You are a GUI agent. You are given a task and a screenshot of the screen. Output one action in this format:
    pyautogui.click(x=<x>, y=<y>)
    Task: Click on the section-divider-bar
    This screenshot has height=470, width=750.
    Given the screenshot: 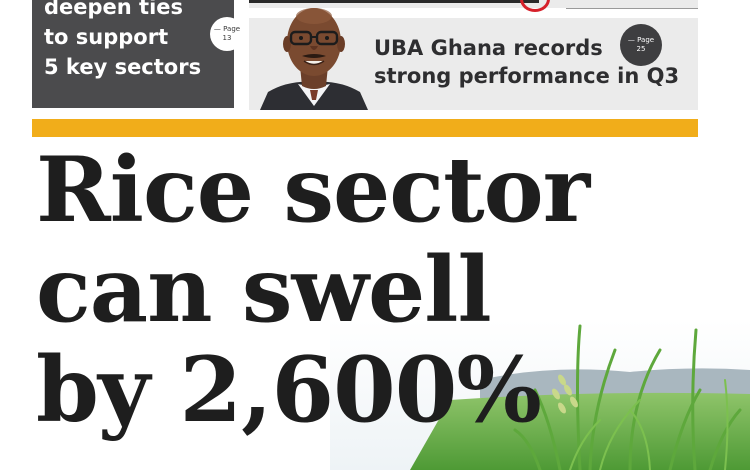 What is the action you would take?
    pyautogui.click(x=365, y=128)
    